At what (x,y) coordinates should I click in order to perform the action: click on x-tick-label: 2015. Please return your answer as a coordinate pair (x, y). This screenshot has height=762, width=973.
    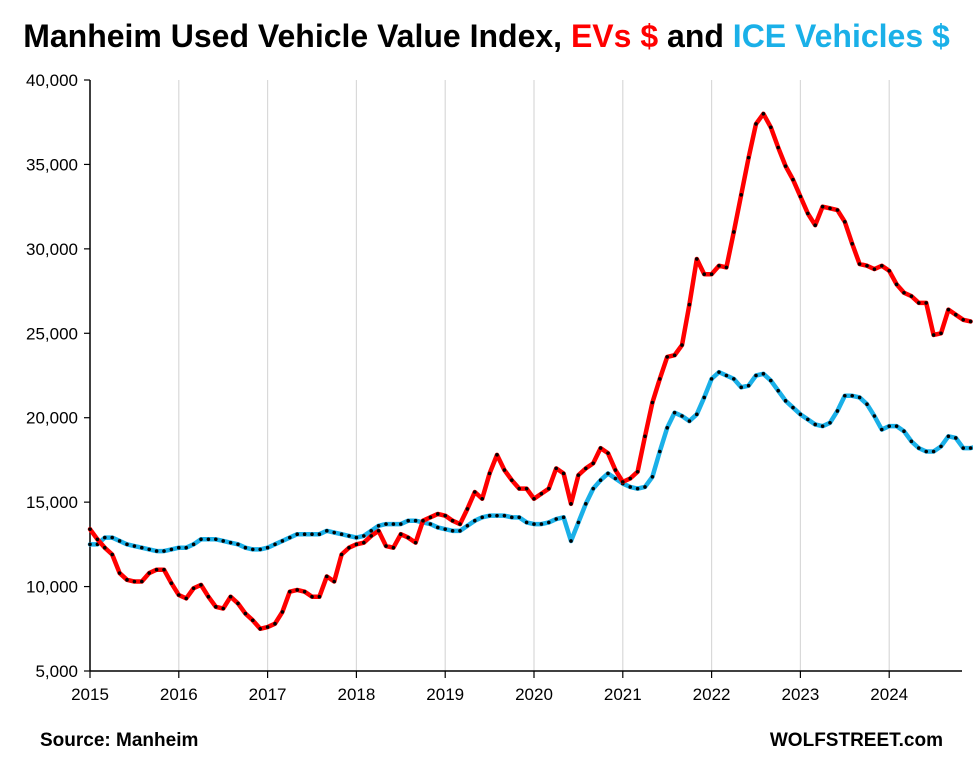
    Looking at the image, I should click on (90, 694).